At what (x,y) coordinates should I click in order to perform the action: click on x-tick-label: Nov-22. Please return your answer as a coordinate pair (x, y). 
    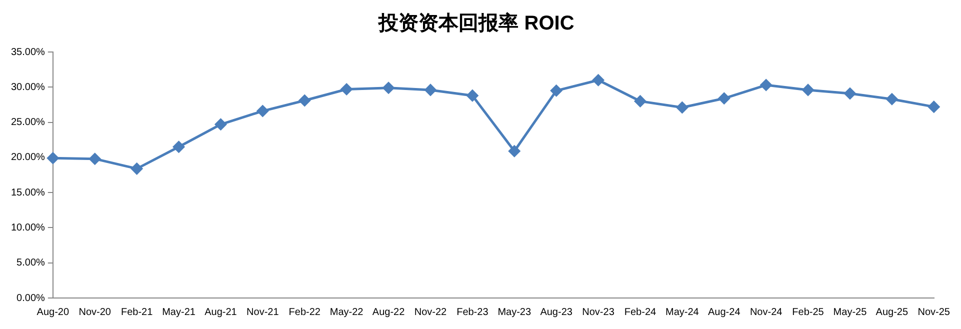
    Looking at the image, I should click on (431, 312).